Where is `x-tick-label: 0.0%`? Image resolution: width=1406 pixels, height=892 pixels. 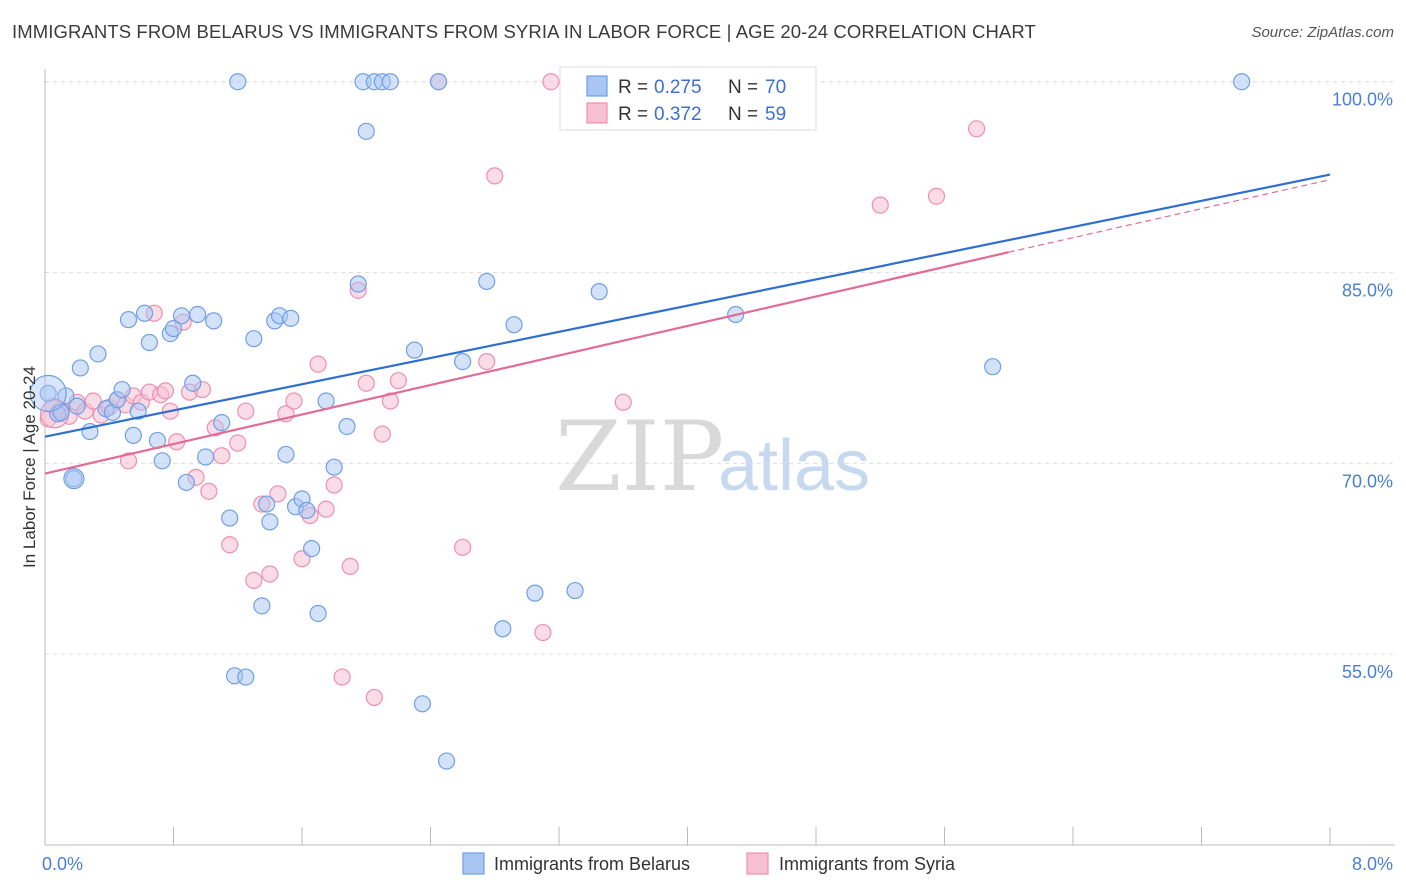
x-tick-label: 0.0% is located at coordinates (62, 864).